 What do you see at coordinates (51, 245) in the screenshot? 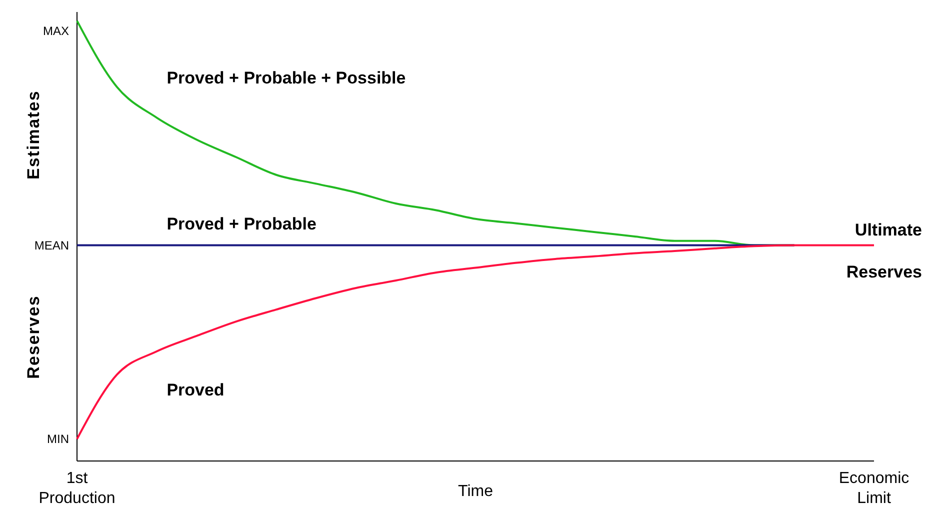
I see `text: MEAN` at bounding box center [51, 245].